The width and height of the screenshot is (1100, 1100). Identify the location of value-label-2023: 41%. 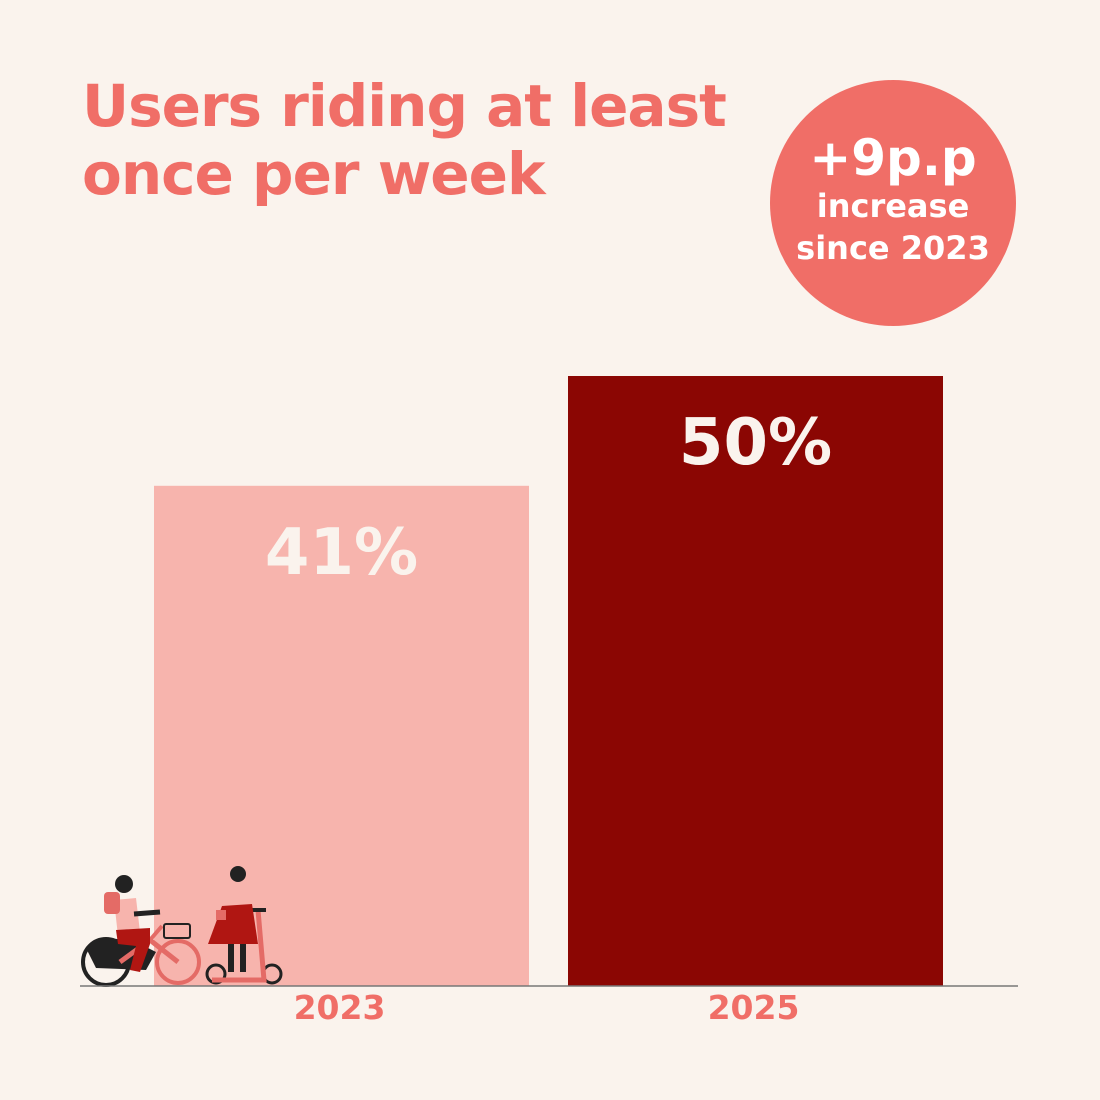
(341, 553).